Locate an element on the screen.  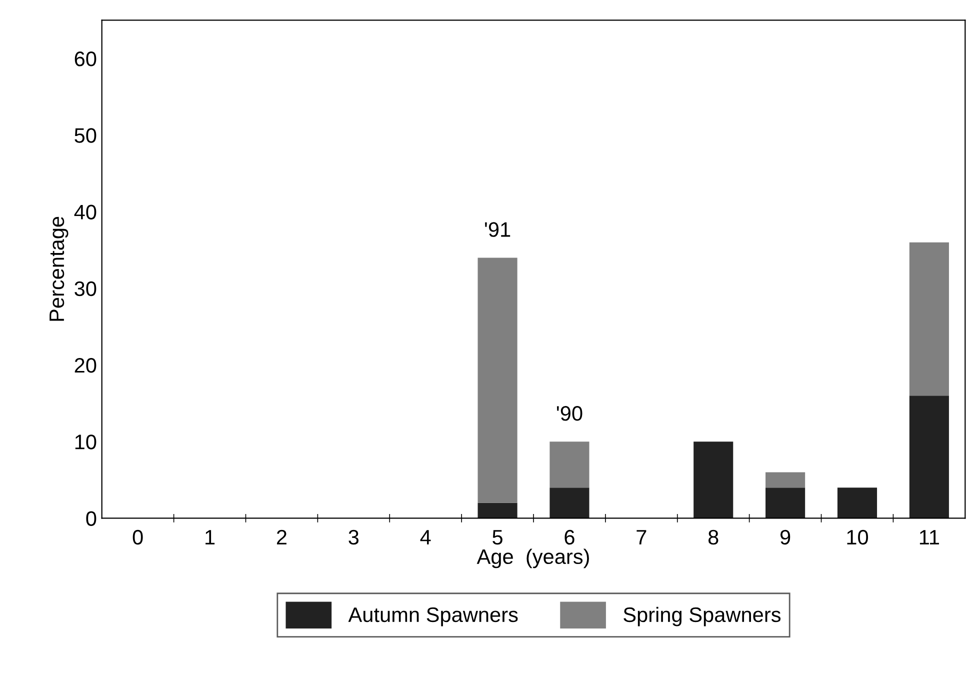
annotation: '91 is located at coordinates (497, 229).